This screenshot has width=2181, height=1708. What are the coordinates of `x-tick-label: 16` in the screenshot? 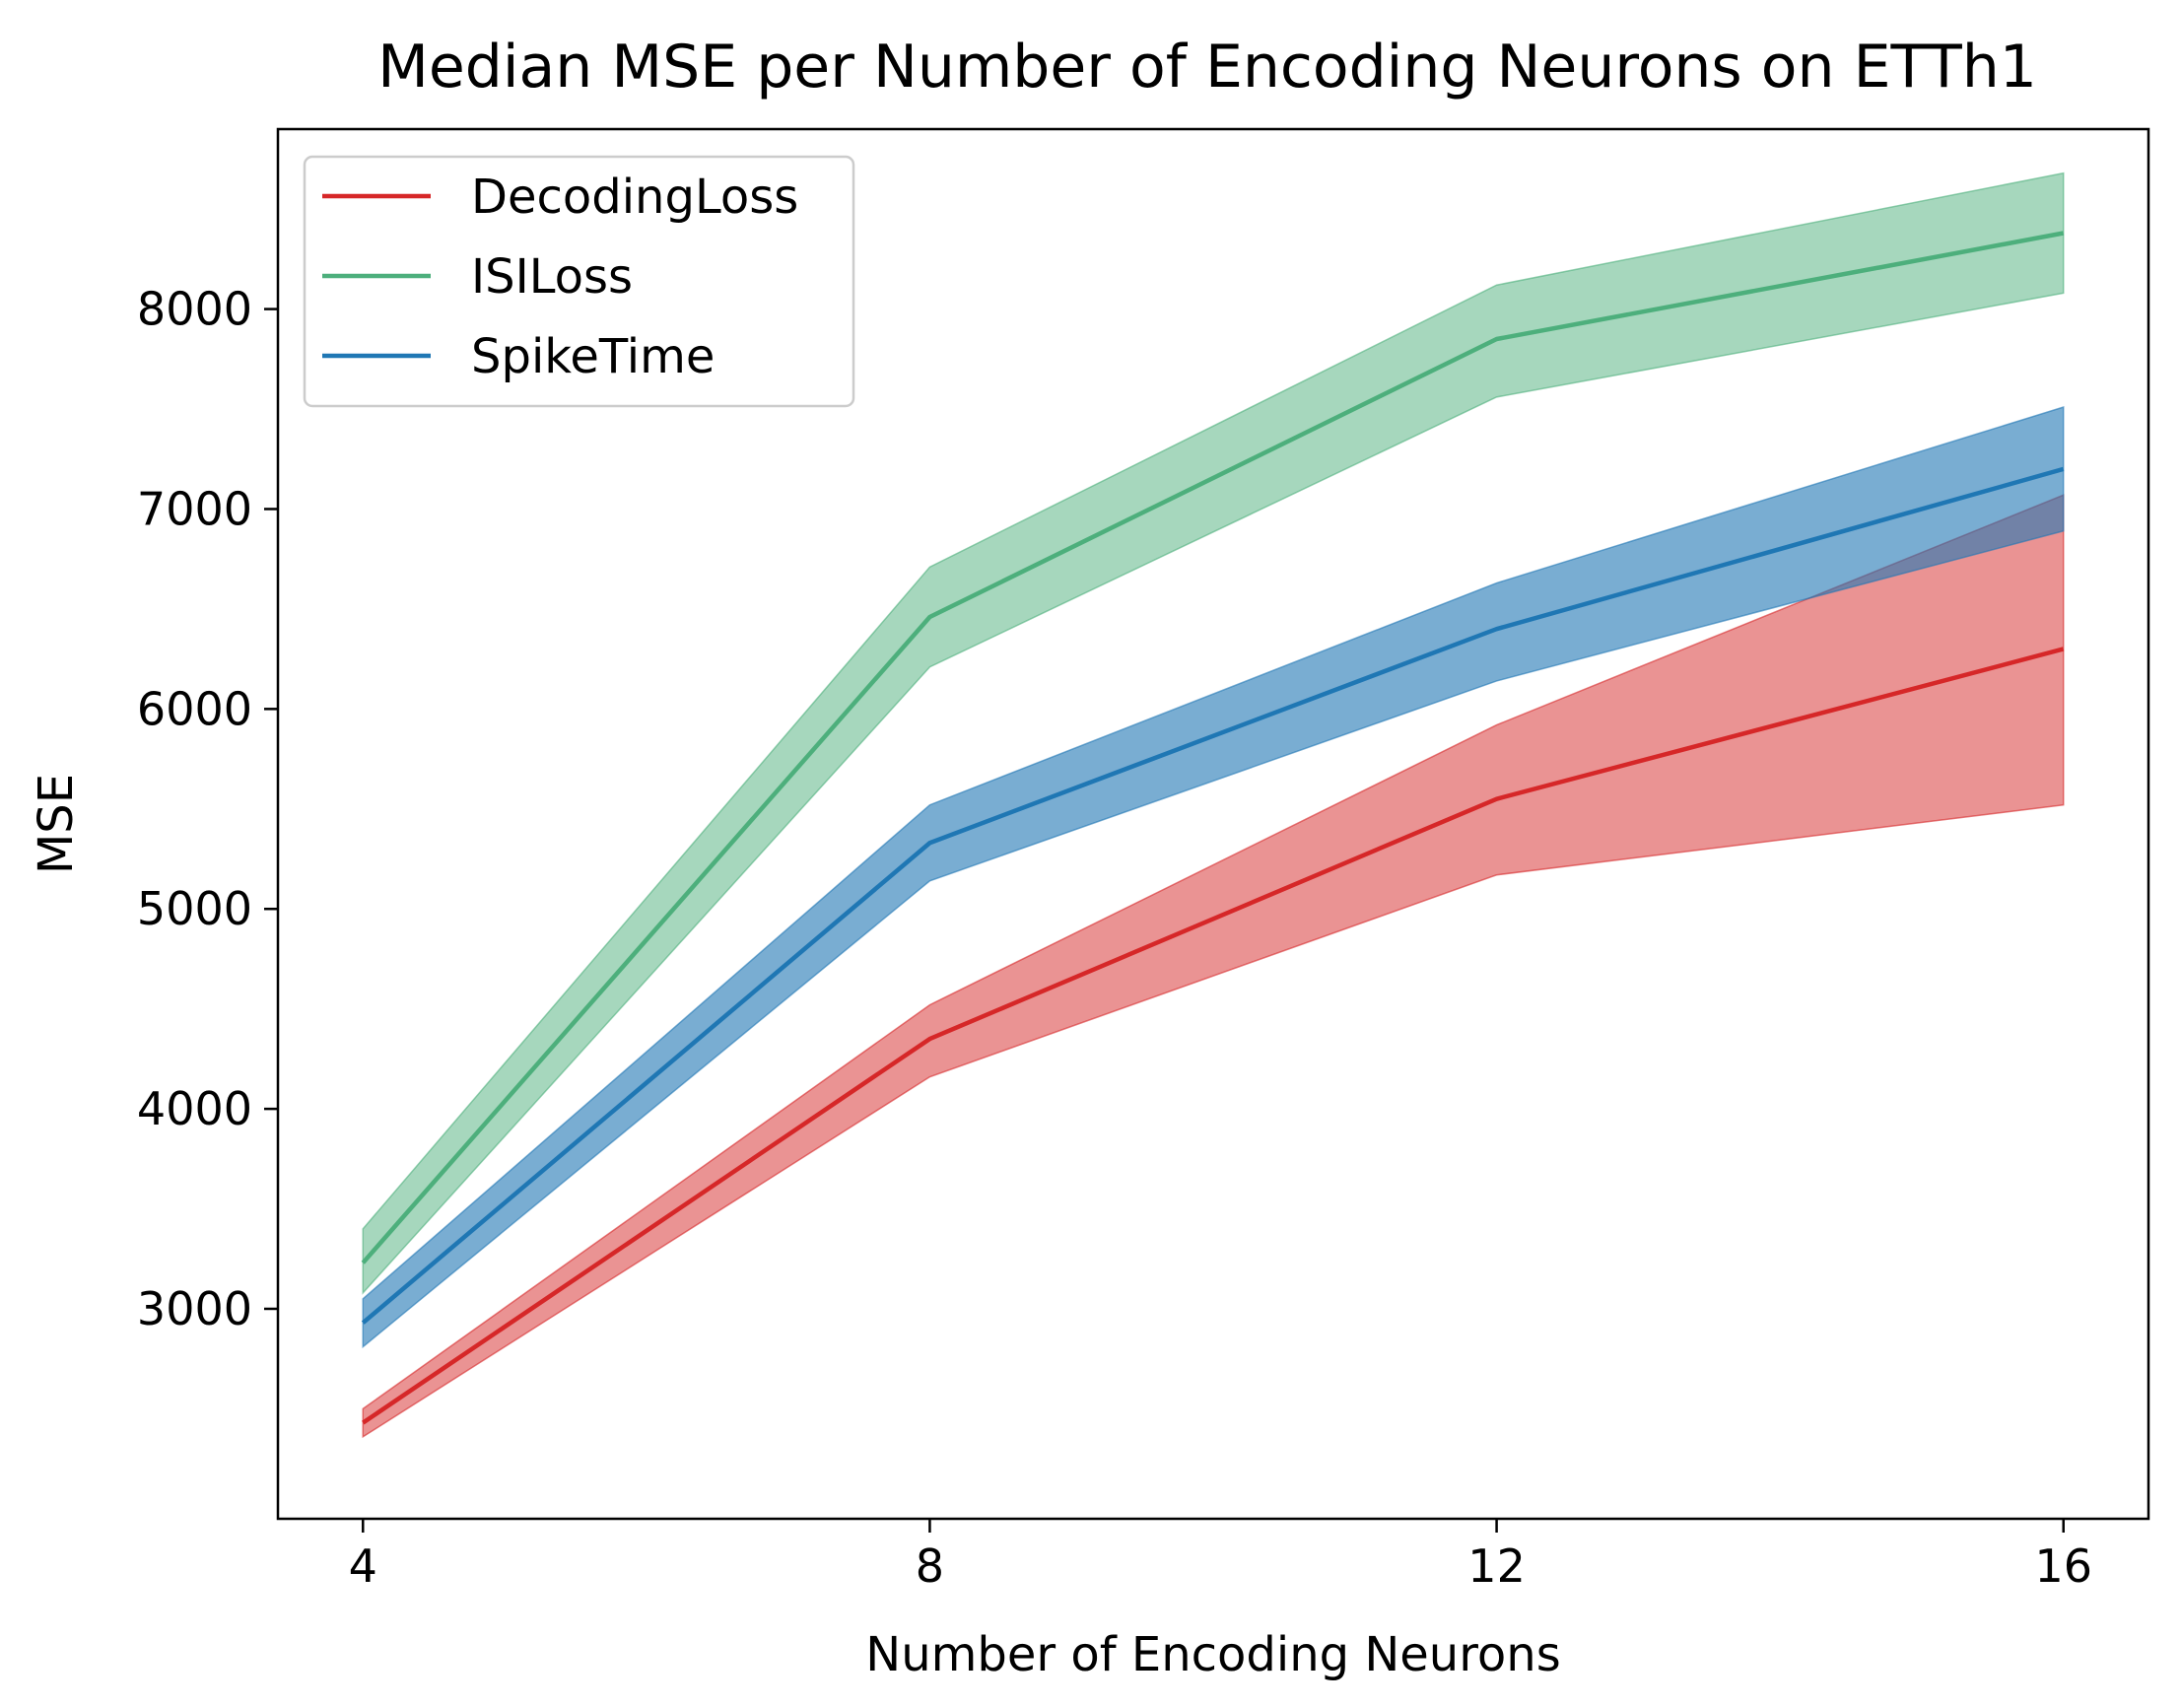 It's located at (2063, 1566).